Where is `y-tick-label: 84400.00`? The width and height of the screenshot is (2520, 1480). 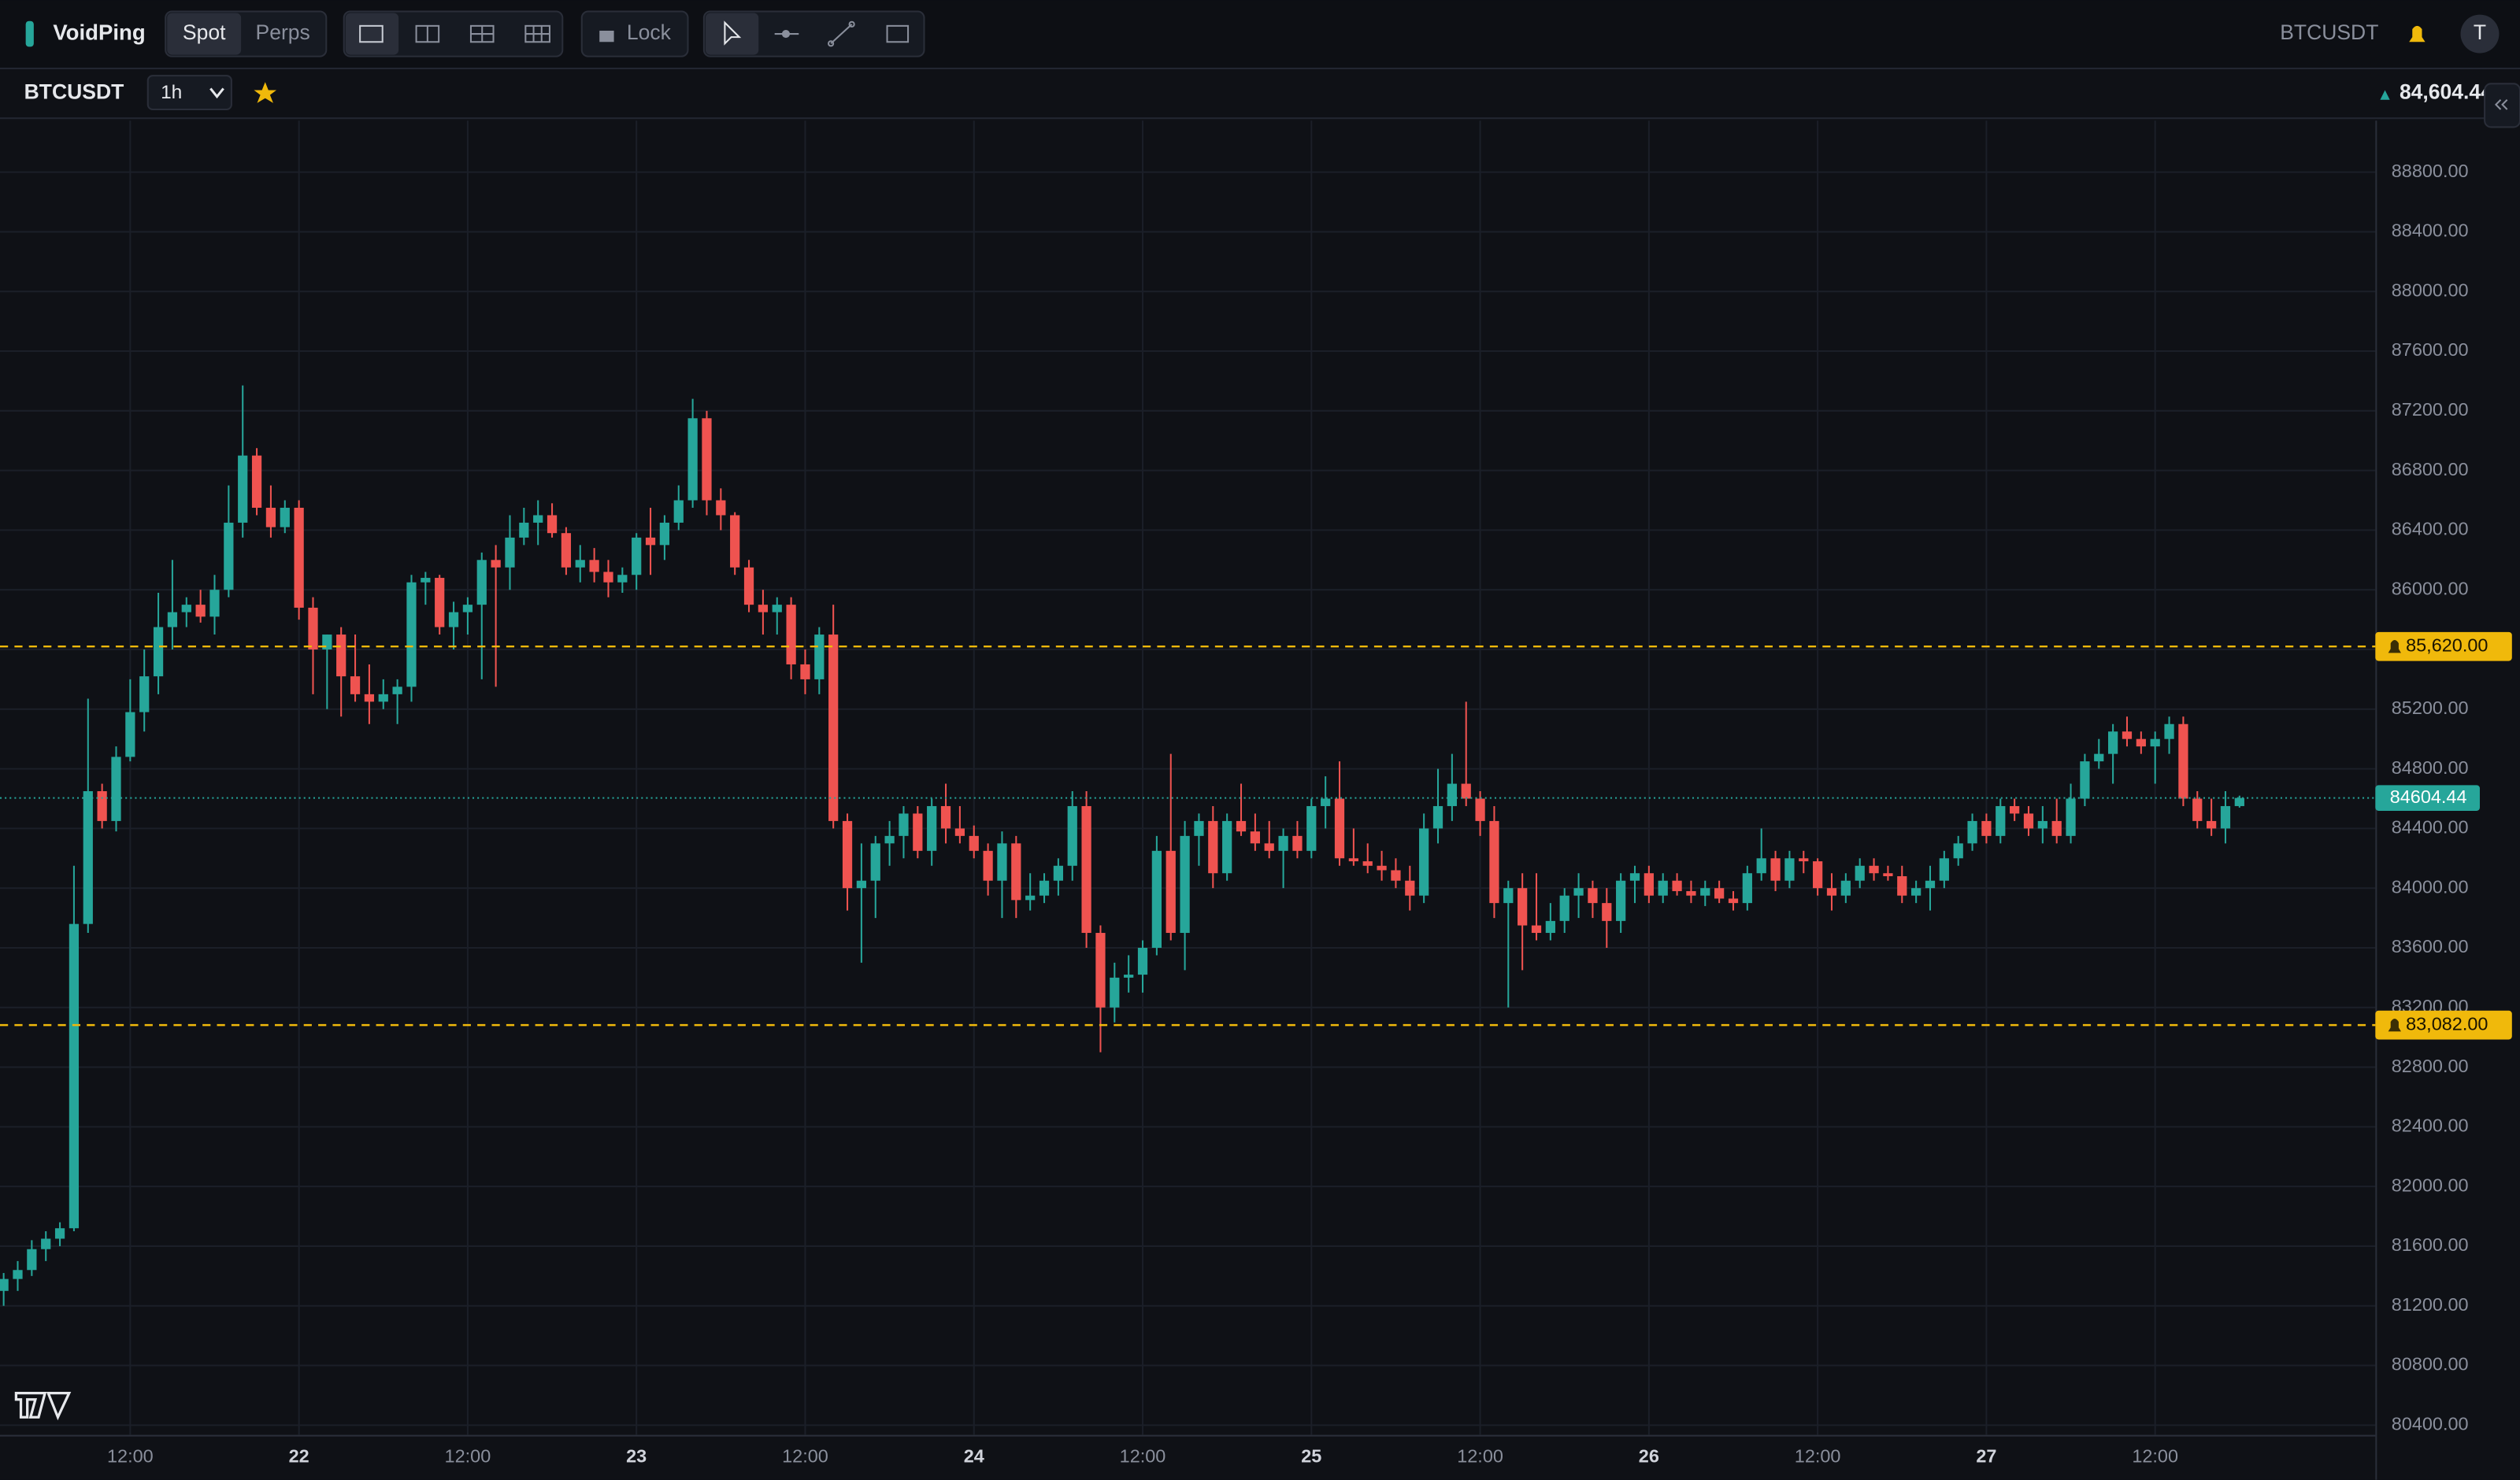 y-tick-label: 84400.00 is located at coordinates (2430, 827).